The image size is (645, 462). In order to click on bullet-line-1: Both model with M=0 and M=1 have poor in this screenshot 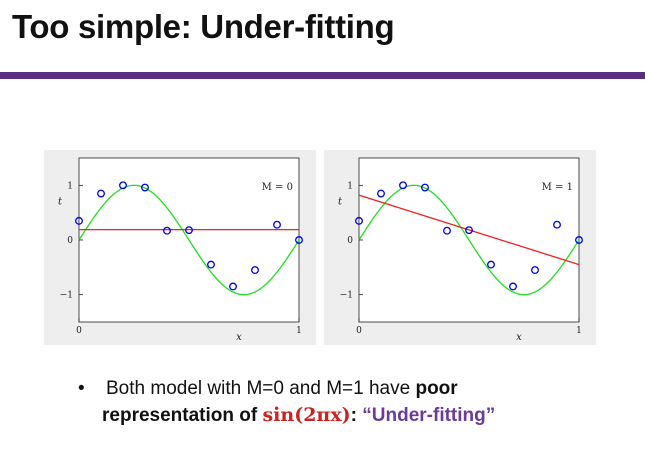, I will do `click(282, 389)`.